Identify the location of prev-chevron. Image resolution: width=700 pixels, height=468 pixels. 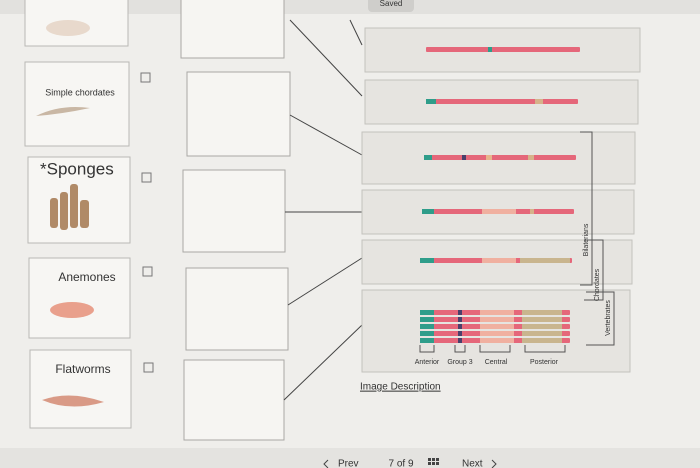
(326, 463).